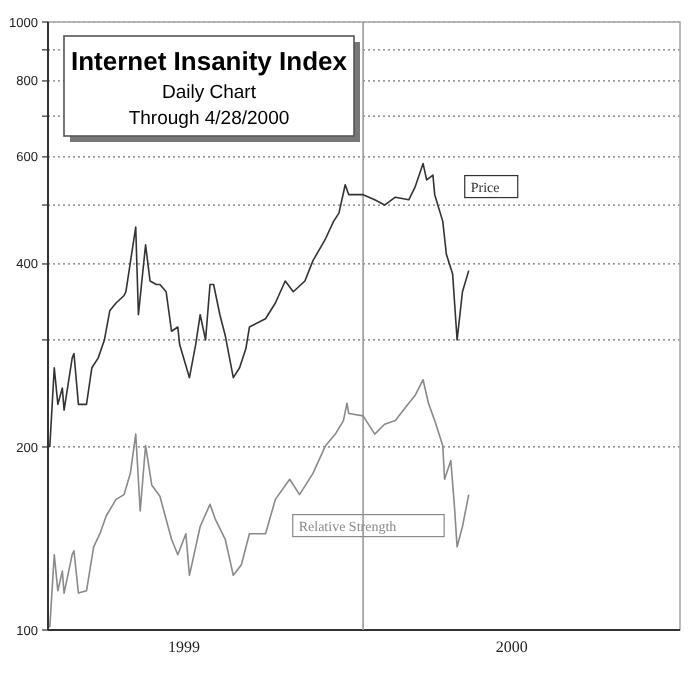 The image size is (700, 676). Describe the element at coordinates (209, 106) in the screenshot. I see `text: Daily Chart Through 4/28/2000` at that location.